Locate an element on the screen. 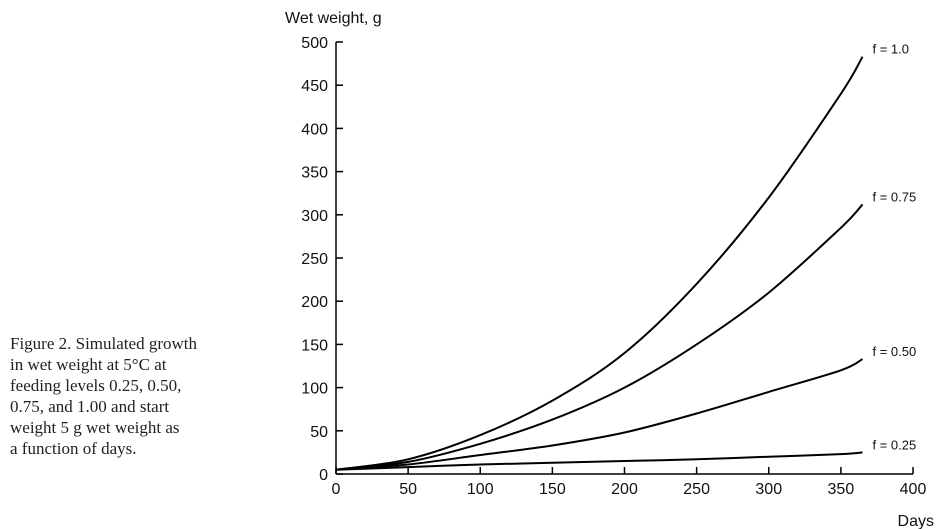 This screenshot has height=529, width=943. series-label-2: f = 0.50 is located at coordinates (895, 351).